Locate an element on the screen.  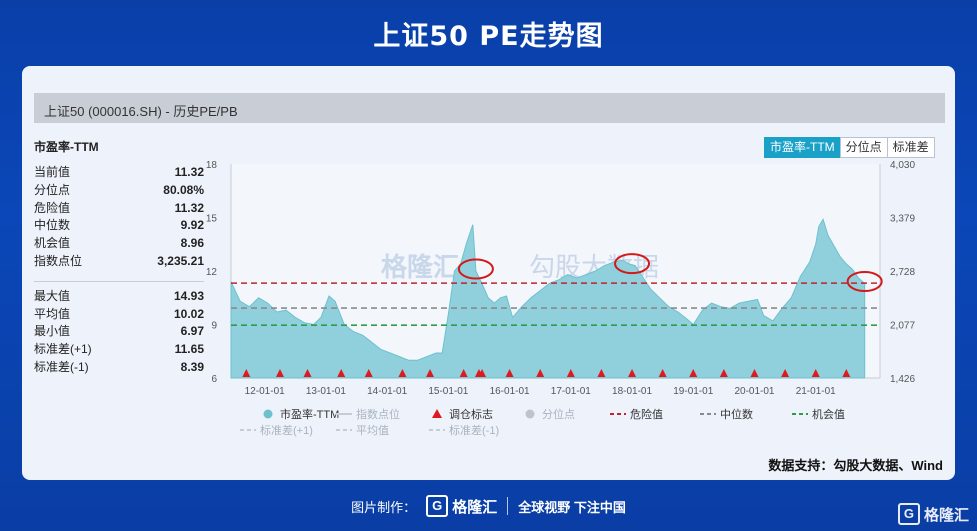
stat-label: 危险值 is located at coordinates (52, 207).